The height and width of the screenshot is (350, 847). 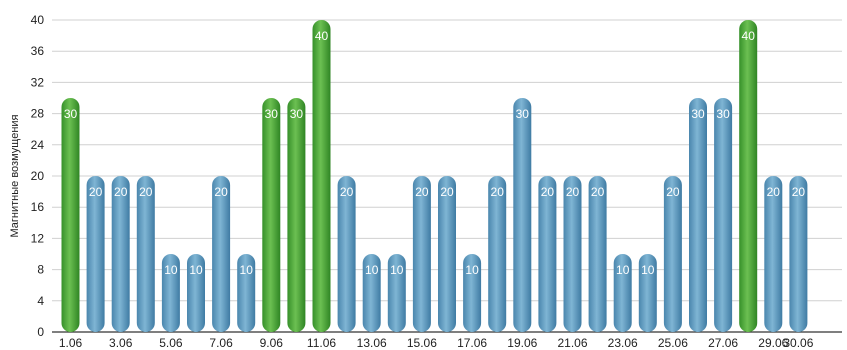 I want to click on bar-30.06, so click(x=798, y=254).